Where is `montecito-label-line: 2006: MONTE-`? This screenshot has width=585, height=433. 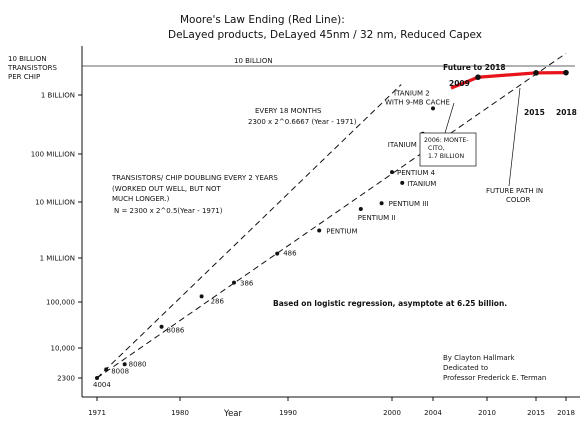
montecito-label-line: 2006: MONTE- is located at coordinates (446, 140).